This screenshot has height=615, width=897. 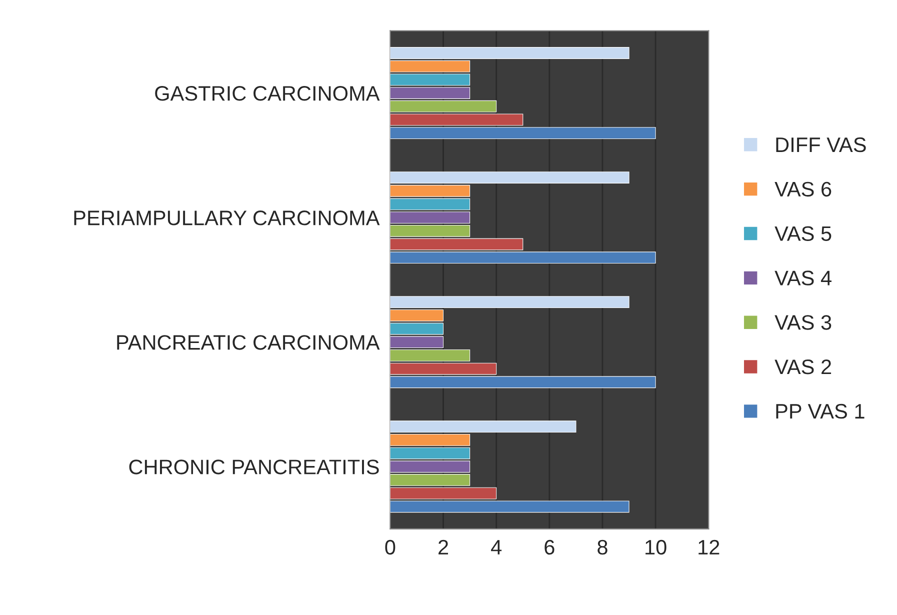 What do you see at coordinates (820, 411) in the screenshot?
I see `legend-label: PP VAS 1` at bounding box center [820, 411].